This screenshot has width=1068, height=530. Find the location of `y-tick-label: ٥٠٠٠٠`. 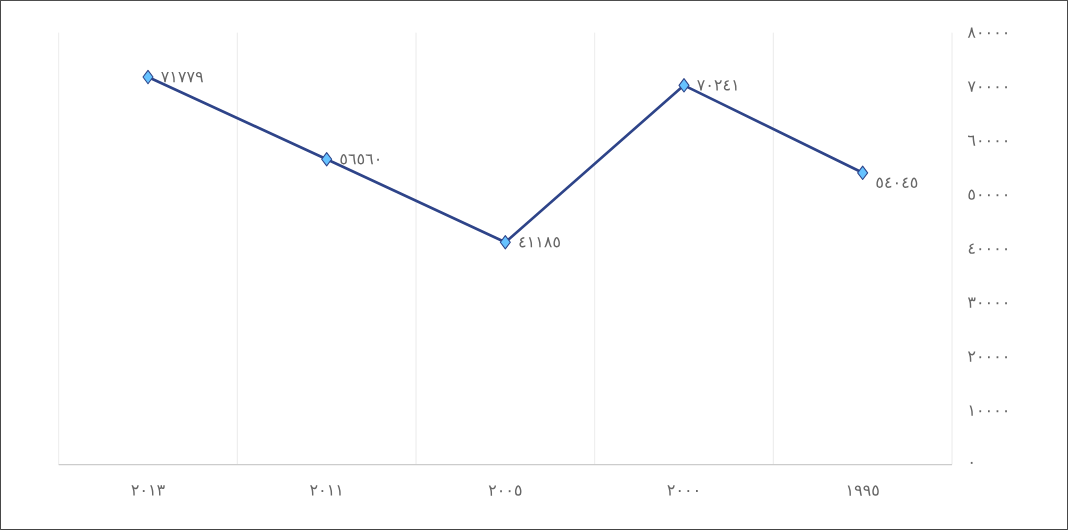

y-tick-label: ٥٠٠٠٠ is located at coordinates (987, 194).